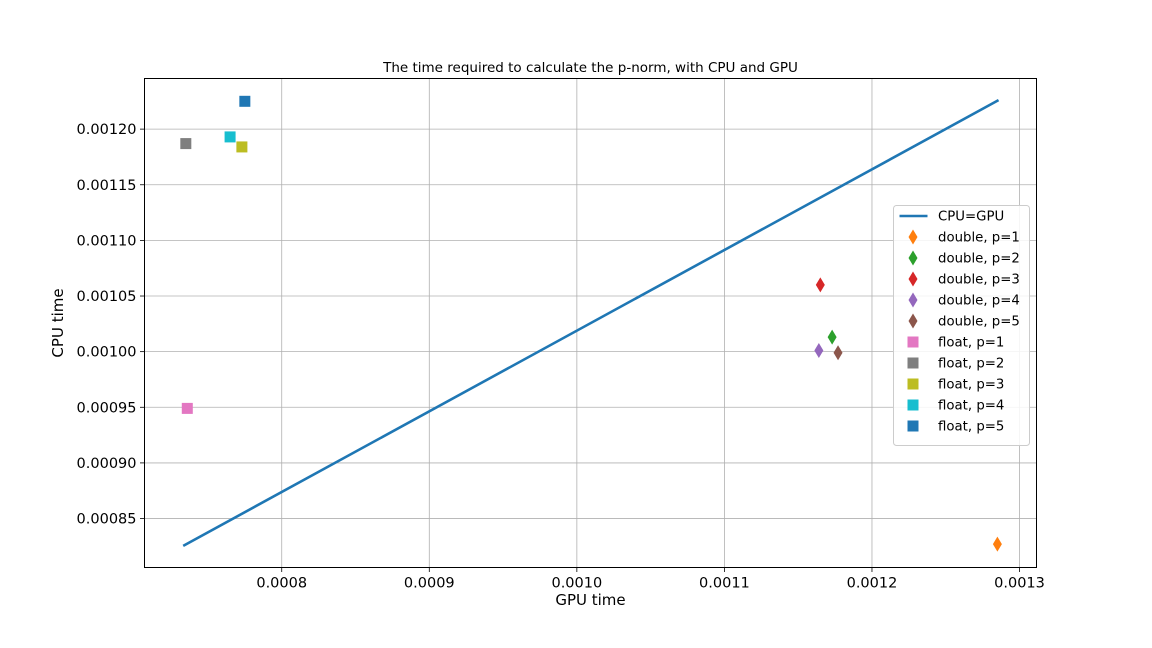 The width and height of the screenshot is (1152, 648). What do you see at coordinates (971, 406) in the screenshot?
I see `legend-label: float, p=4` at bounding box center [971, 406].